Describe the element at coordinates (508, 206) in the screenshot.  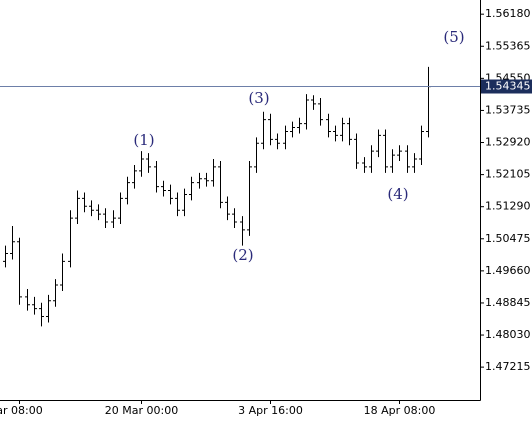
I see `y-tick-label: 1.51290` at that location.